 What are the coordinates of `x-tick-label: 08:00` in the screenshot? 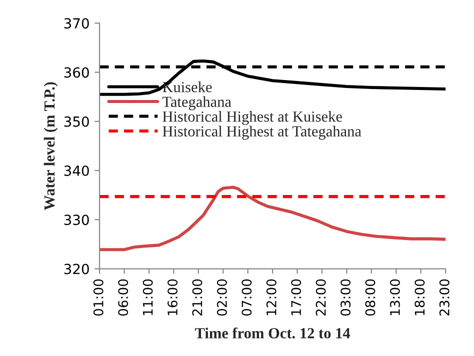 It's located at (370, 297).